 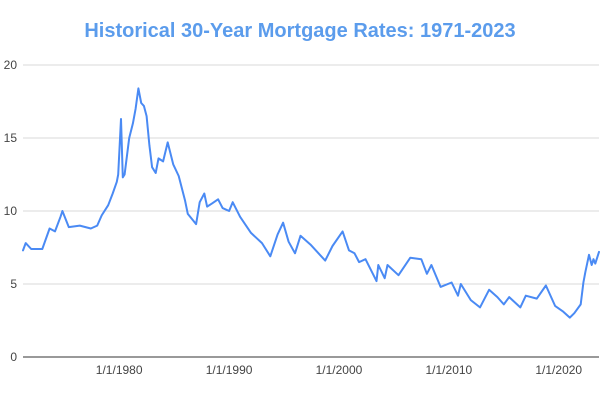 What do you see at coordinates (119, 370) in the screenshot?
I see `x-tick-label: 1/1/1980` at bounding box center [119, 370].